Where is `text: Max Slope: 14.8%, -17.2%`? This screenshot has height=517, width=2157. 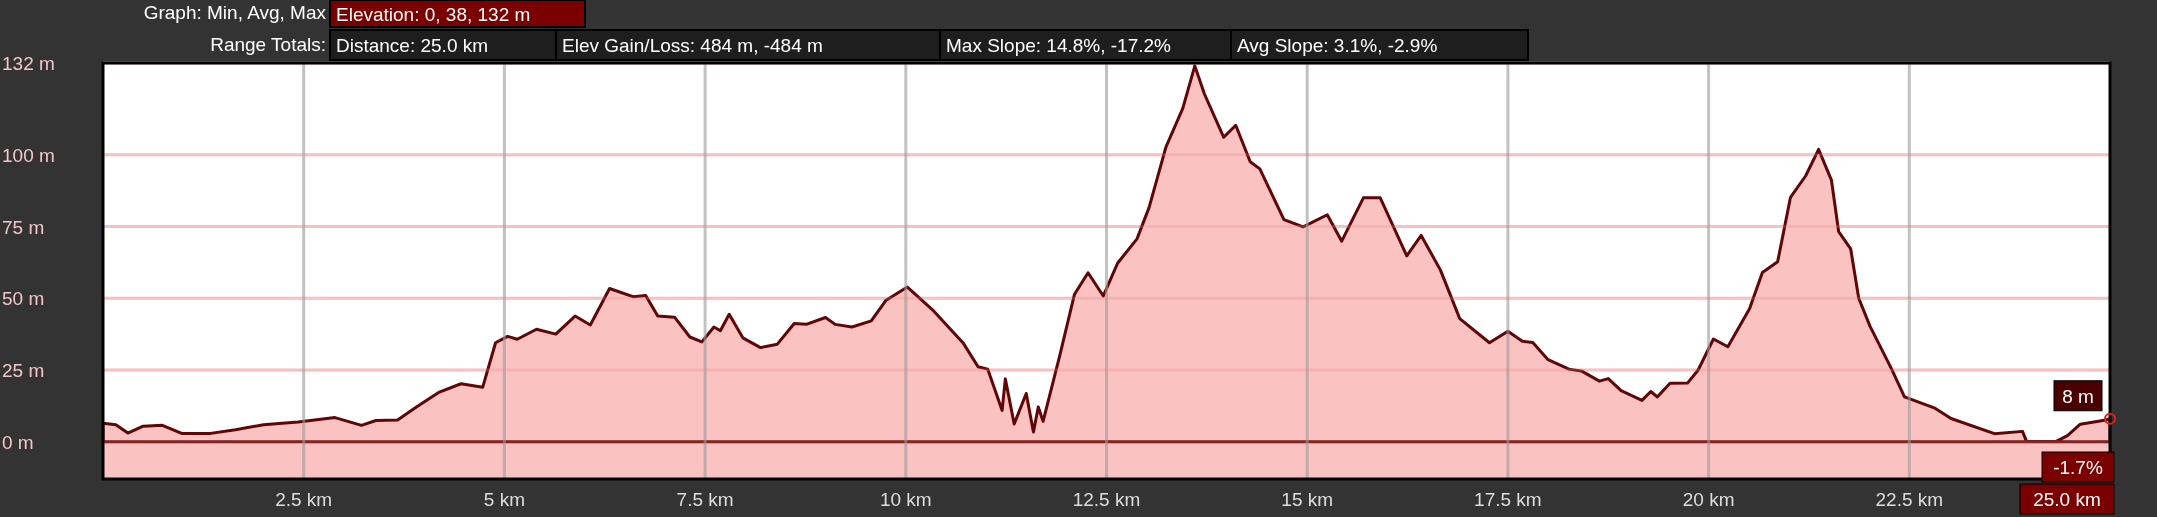
text: Max Slope: 14.8%, -17.2% is located at coordinates (1059, 45).